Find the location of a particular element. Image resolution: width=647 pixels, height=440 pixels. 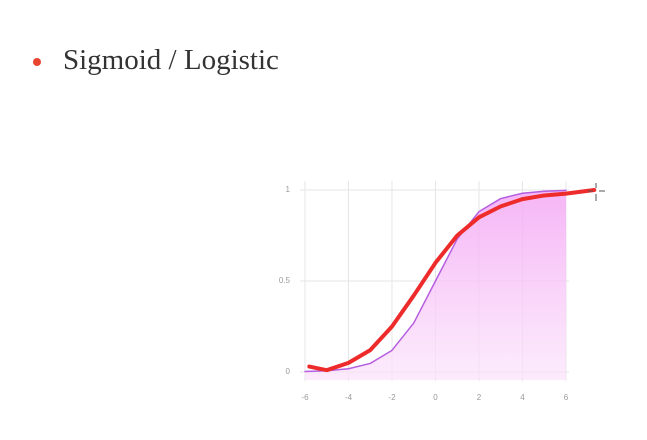

x-tick-label: -6 is located at coordinates (305, 397).